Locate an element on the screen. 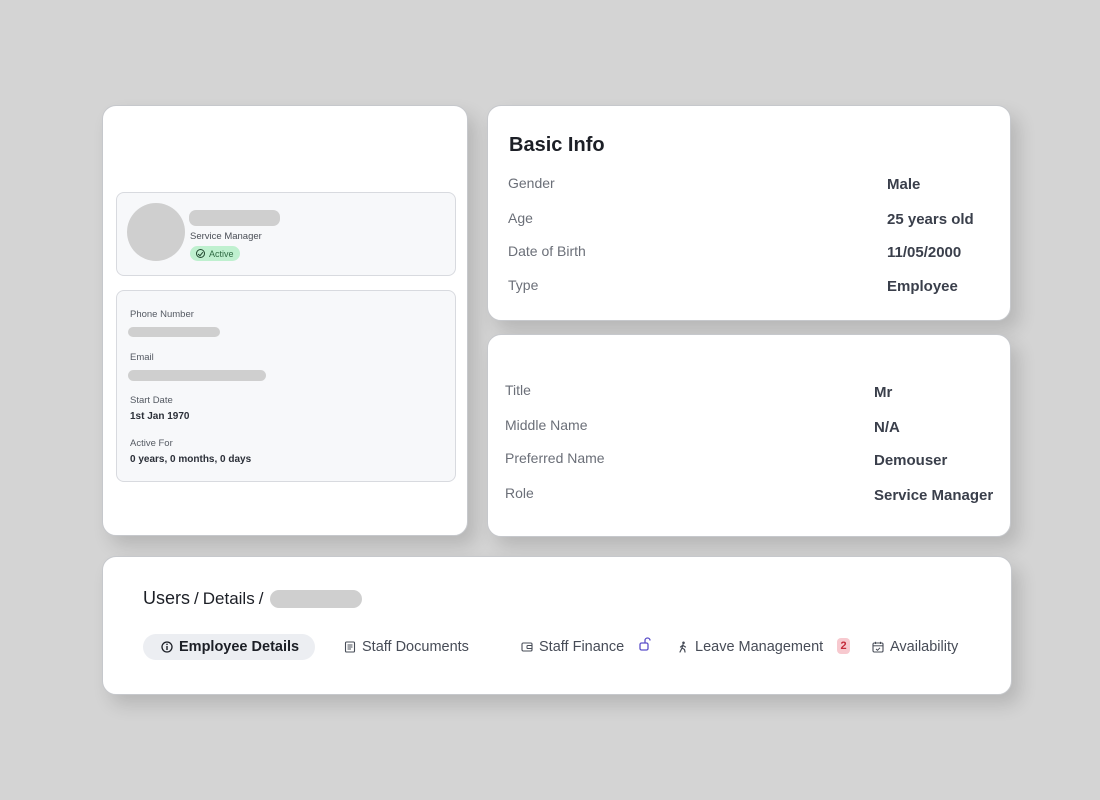  leave-count-badge: 2 is located at coordinates (843, 646).